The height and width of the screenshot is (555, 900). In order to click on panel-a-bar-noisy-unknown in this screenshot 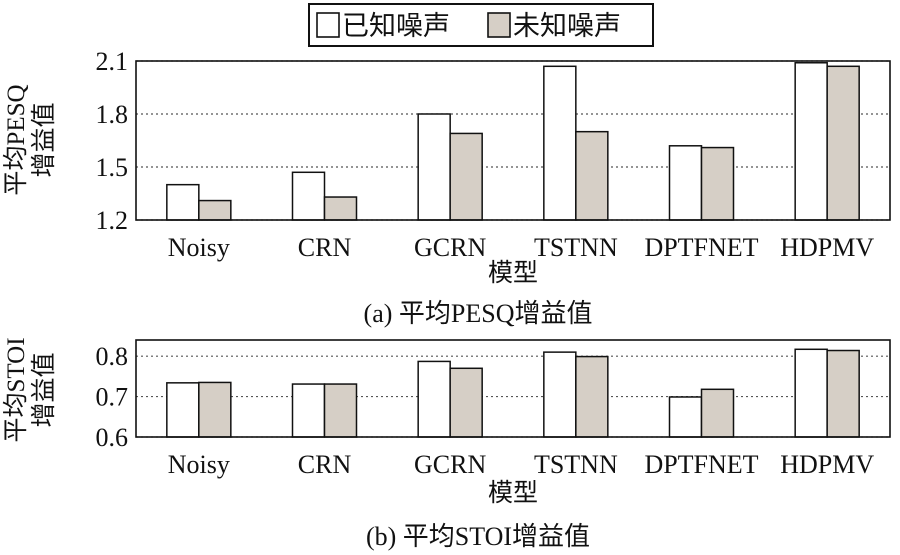, I will do `click(215, 210)`.